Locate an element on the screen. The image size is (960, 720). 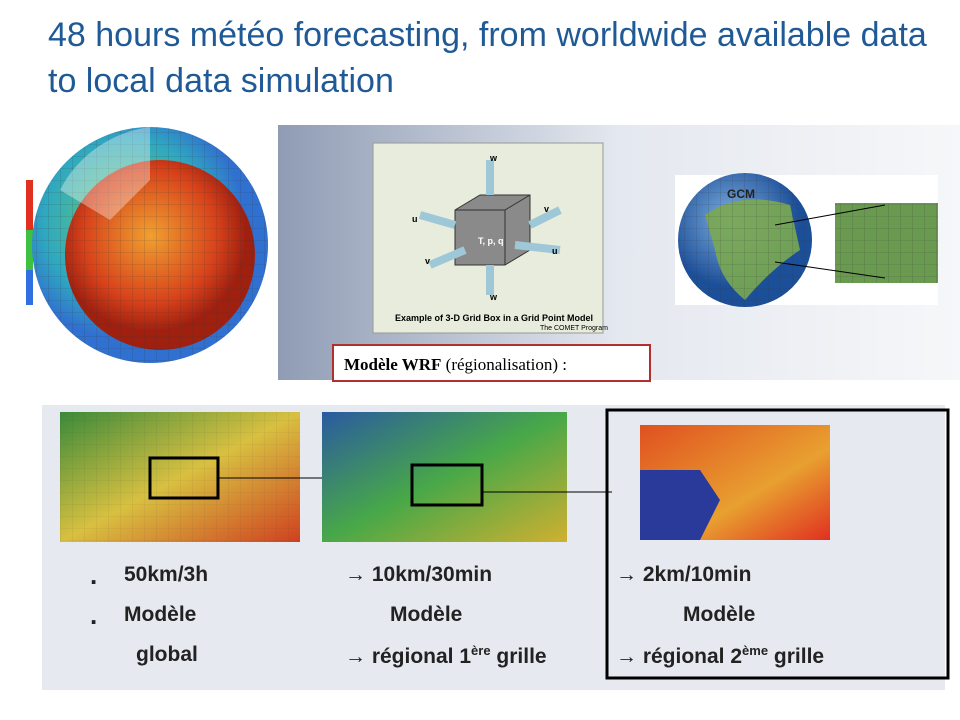
cell-text: 50km/3h is located at coordinates (166, 574).